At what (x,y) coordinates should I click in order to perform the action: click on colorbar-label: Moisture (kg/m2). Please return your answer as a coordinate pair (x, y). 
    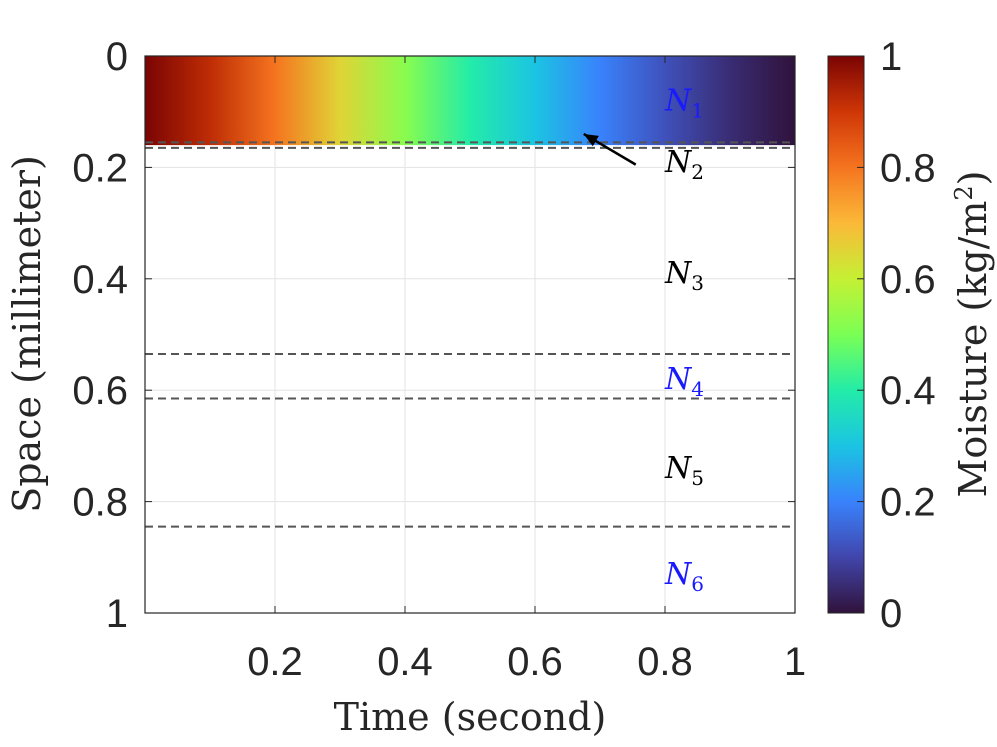
    Looking at the image, I should click on (972, 333).